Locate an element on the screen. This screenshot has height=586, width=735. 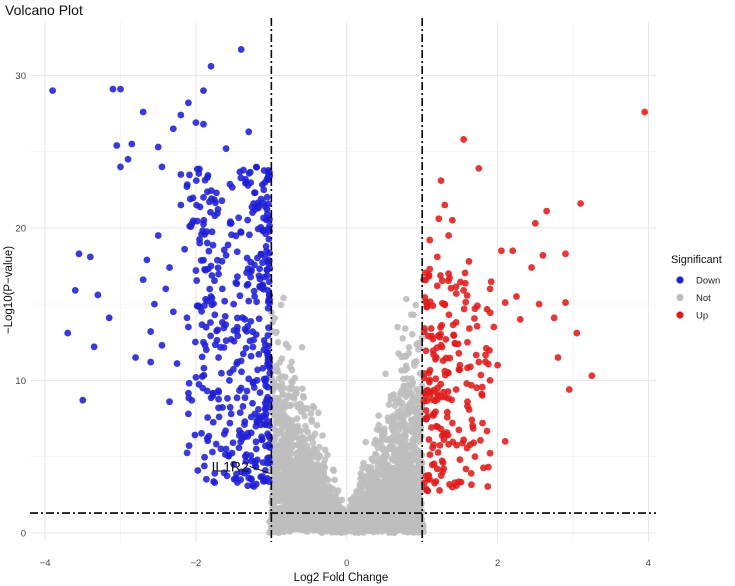
legend-label-not: Not is located at coordinates (703, 298).